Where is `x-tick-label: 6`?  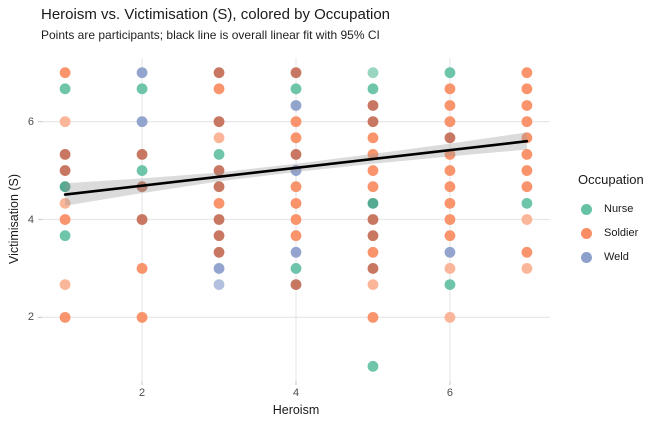
x-tick-label: 6 is located at coordinates (449, 393).